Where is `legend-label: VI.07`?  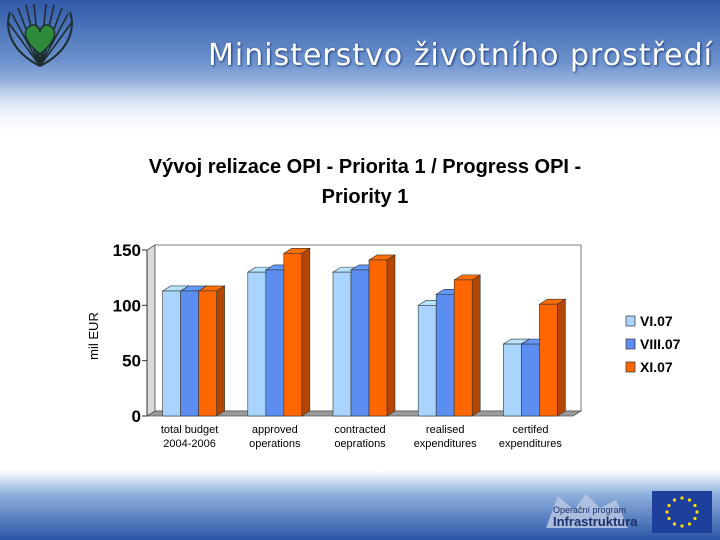
legend-label: VI.07 is located at coordinates (656, 321).